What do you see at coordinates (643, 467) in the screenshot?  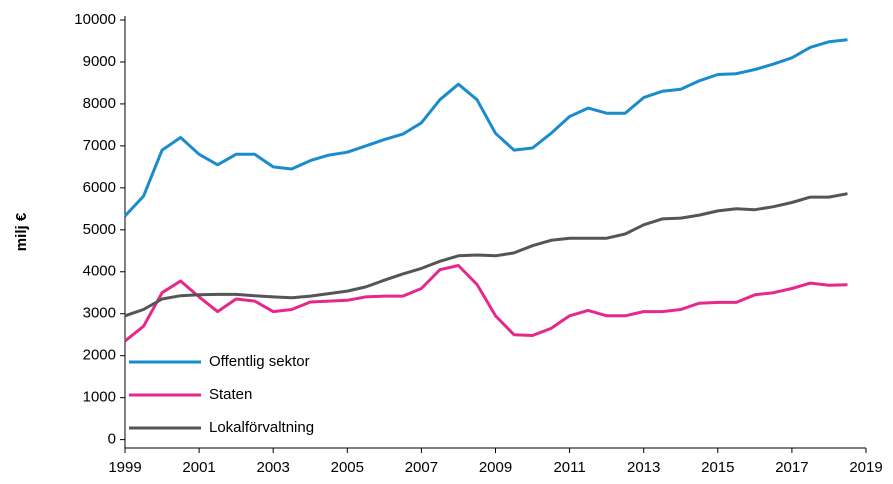 I see `x-tick-label: 2013` at bounding box center [643, 467].